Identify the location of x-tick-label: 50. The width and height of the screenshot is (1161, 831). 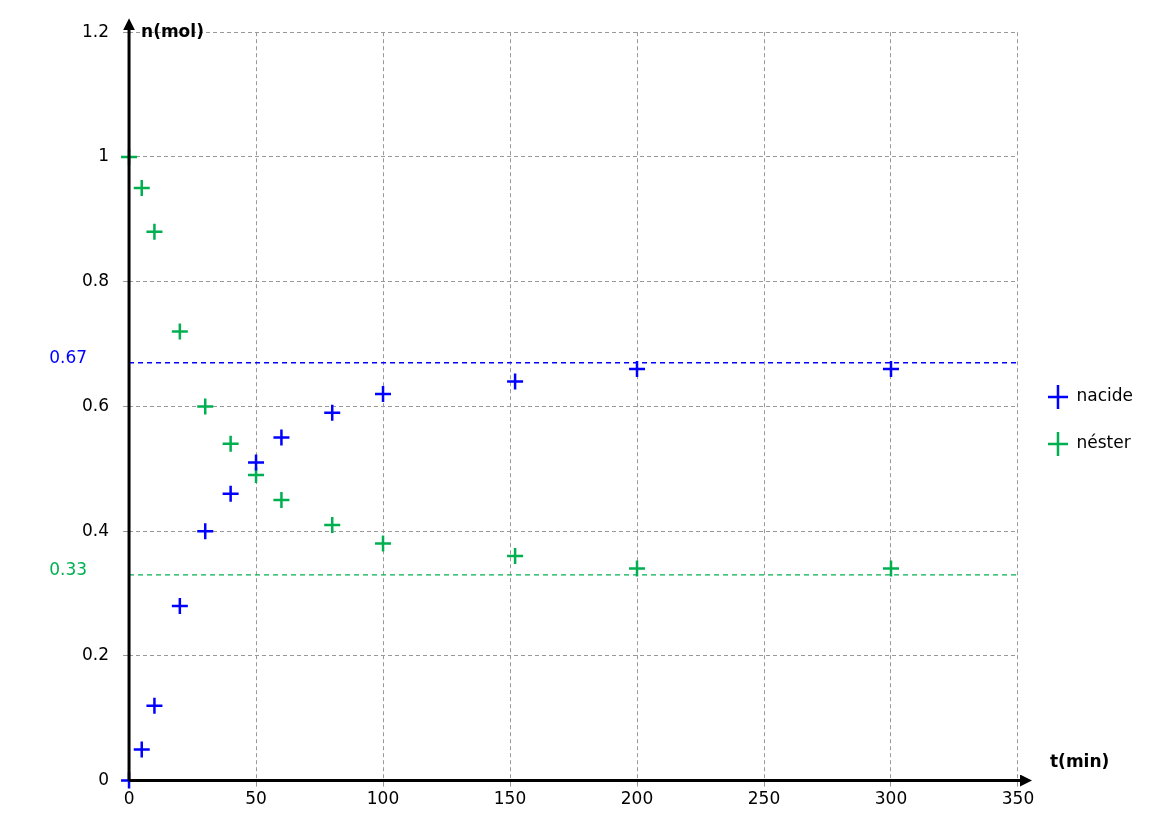
(256, 798).